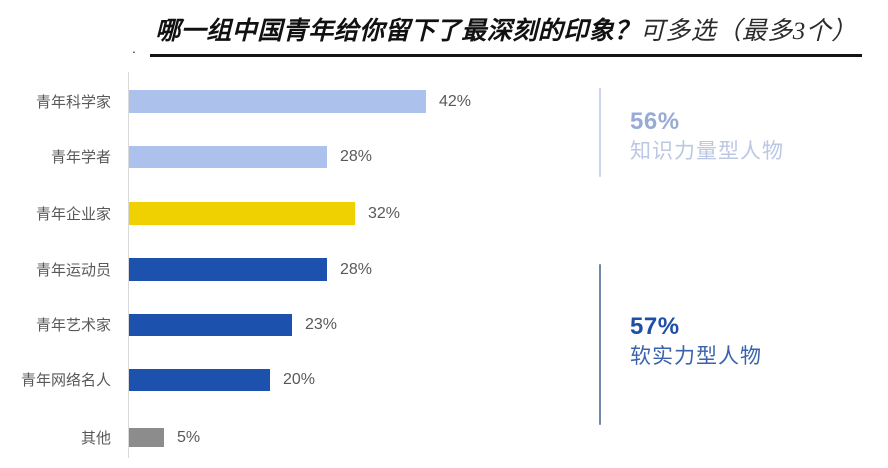  Describe the element at coordinates (321, 324) in the screenshot. I see `value-label: 23%` at that location.